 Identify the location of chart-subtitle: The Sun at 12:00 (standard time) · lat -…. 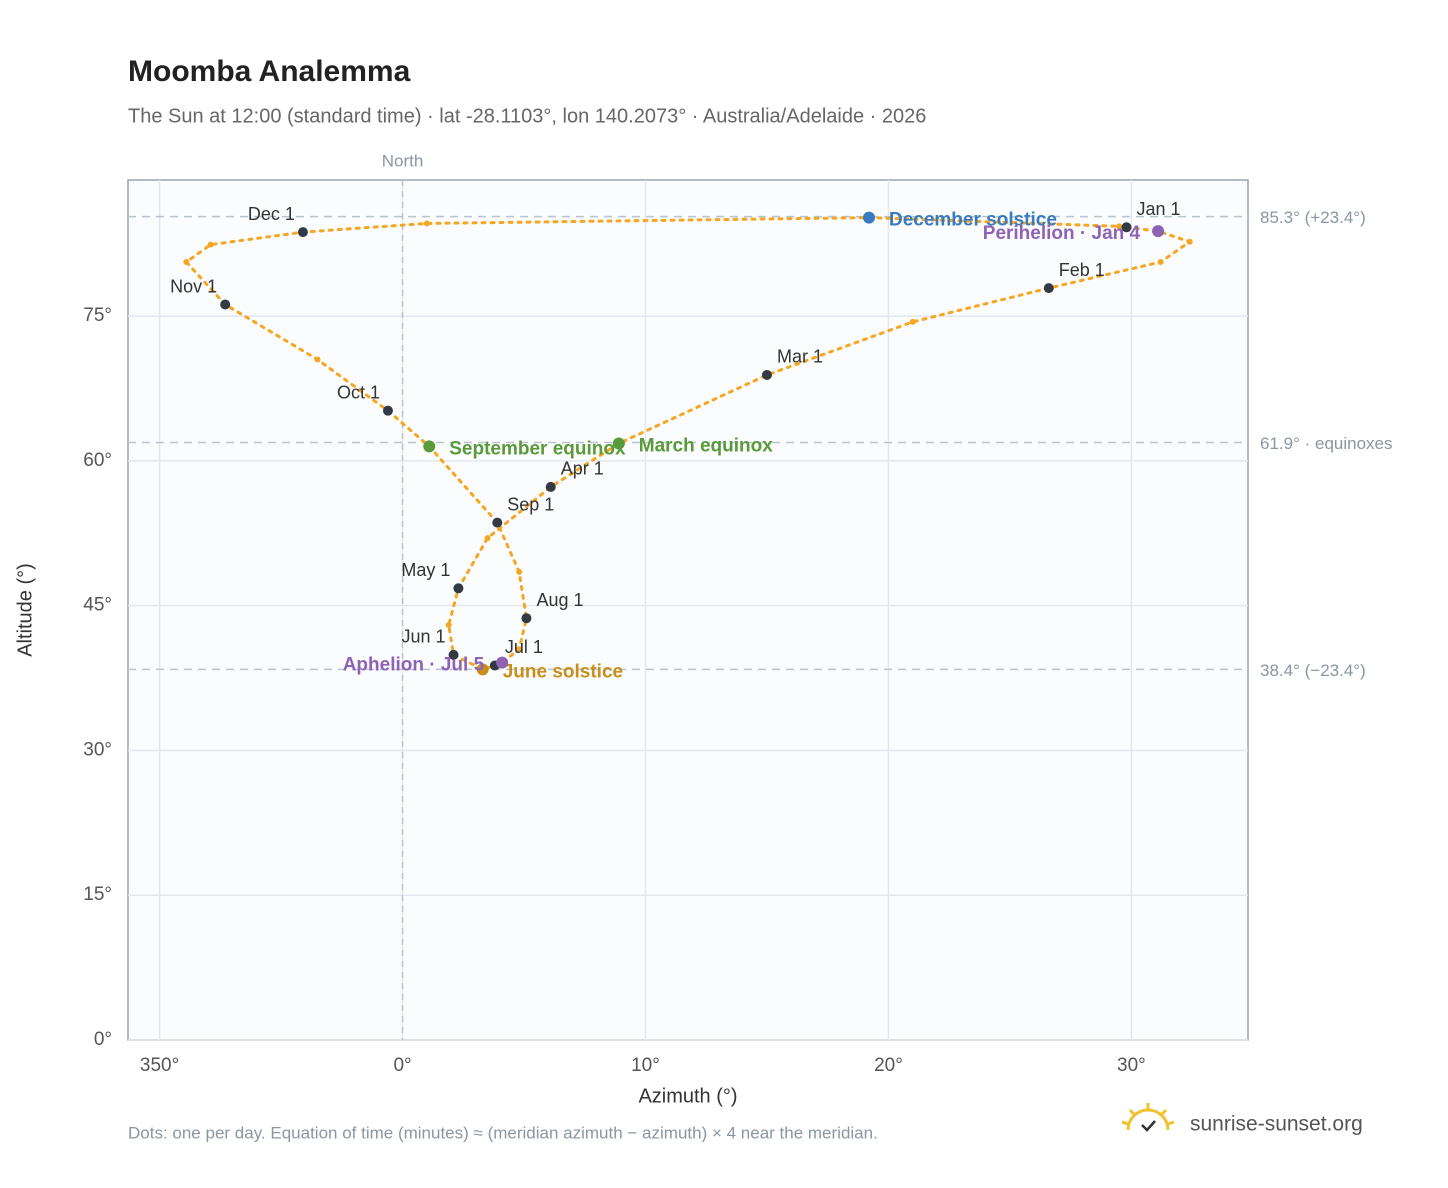
(527, 116).